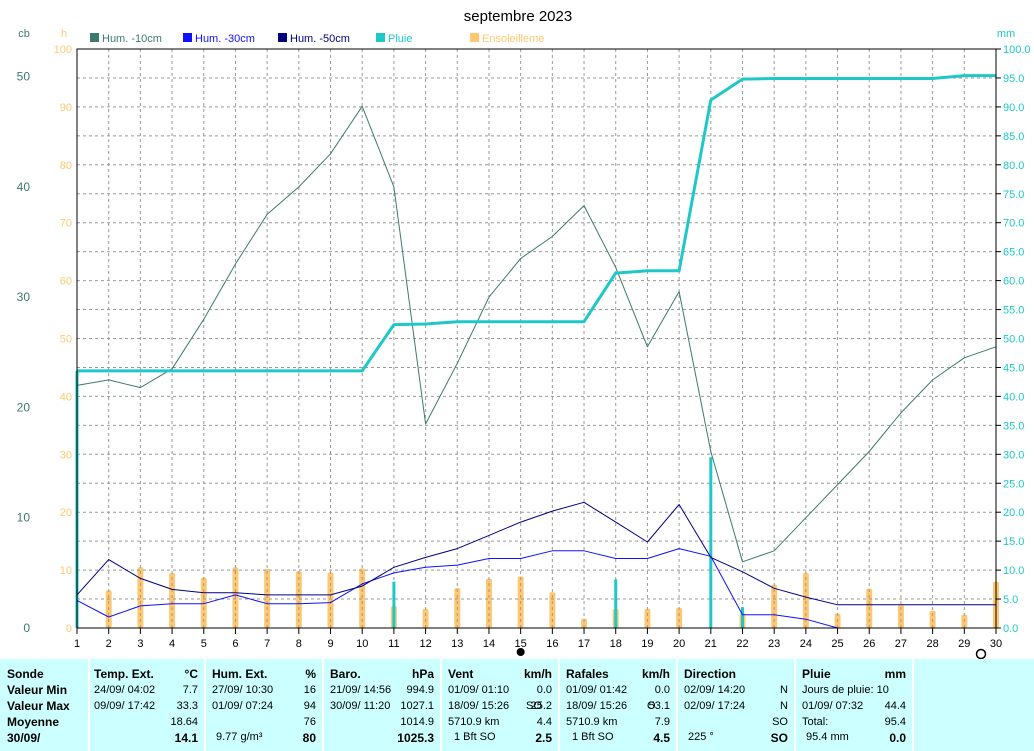 This screenshot has height=751, width=1034. I want to click on hum-max: 94, so click(309, 706).